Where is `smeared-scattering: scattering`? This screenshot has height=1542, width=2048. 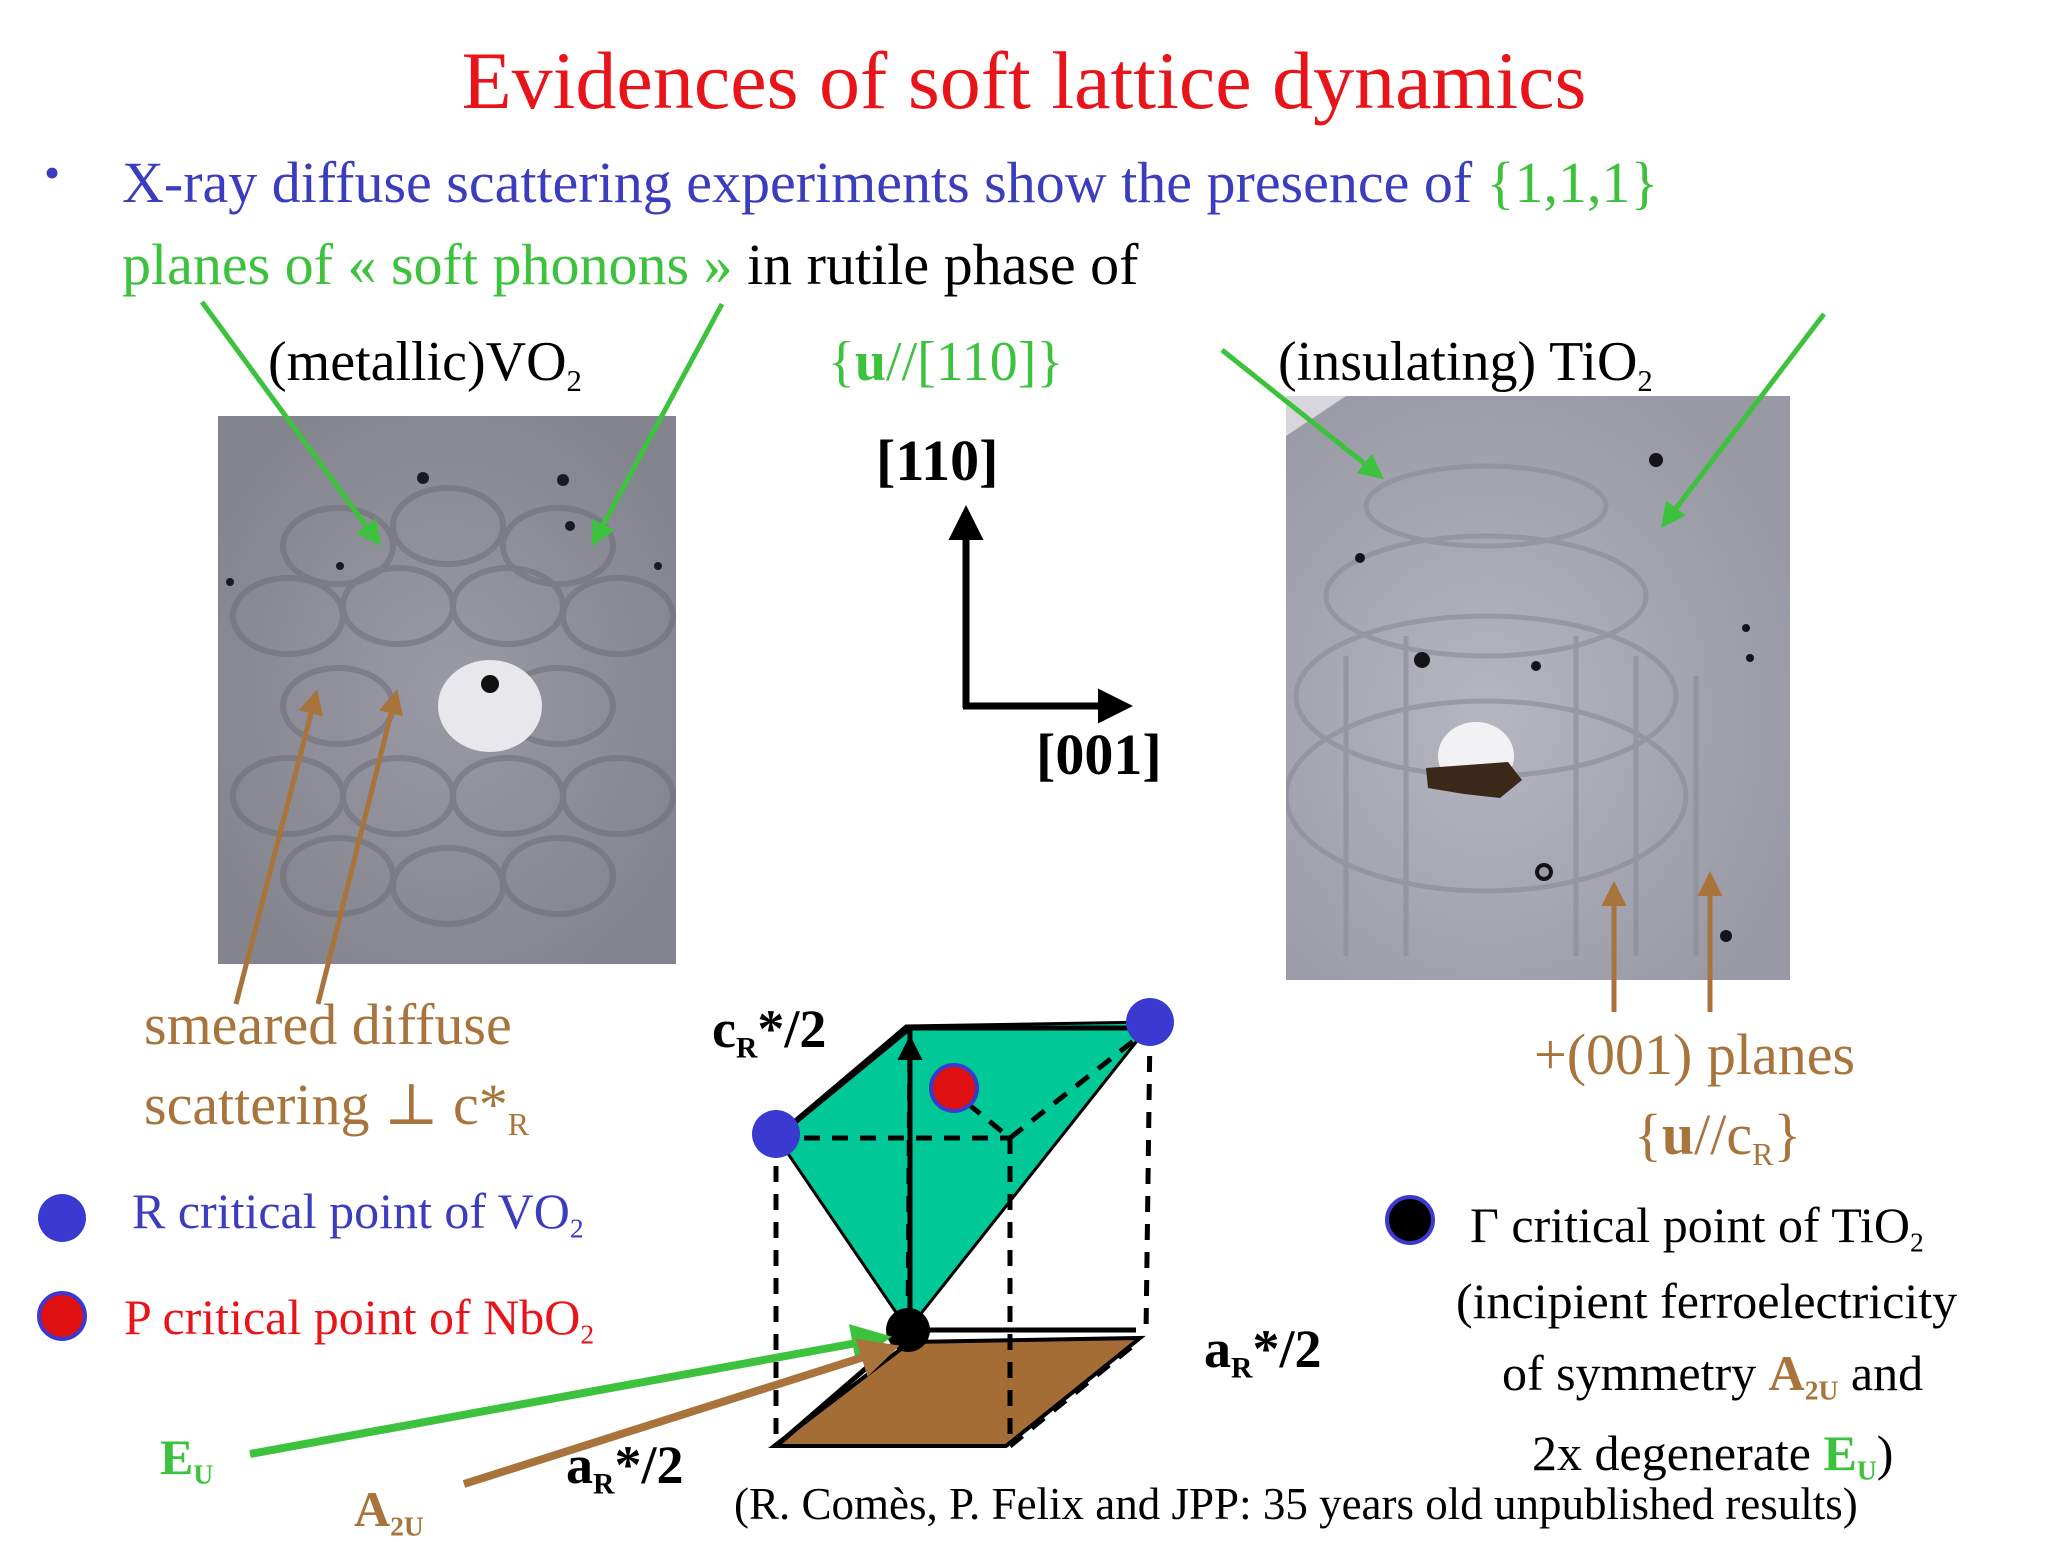 smeared-scattering: scattering is located at coordinates (257, 1104).